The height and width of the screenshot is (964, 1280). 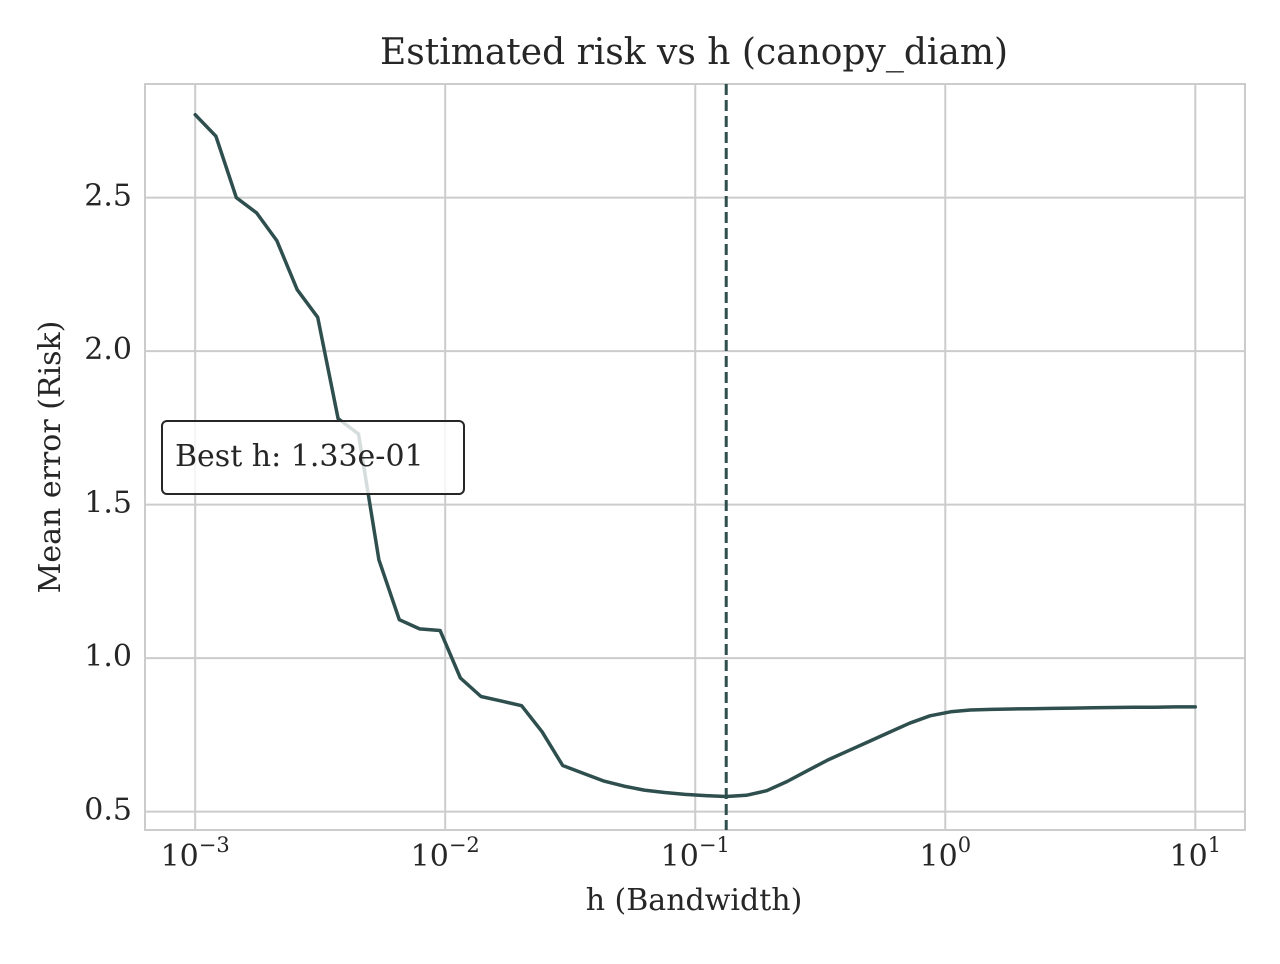 I want to click on y-tick-label: 1.0, so click(x=108, y=656).